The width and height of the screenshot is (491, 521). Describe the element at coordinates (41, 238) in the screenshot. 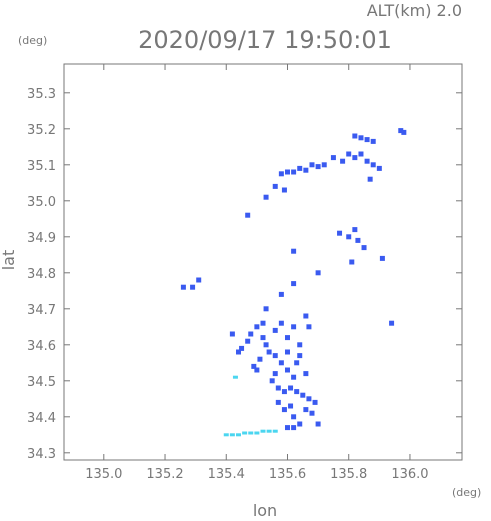

I see `y-tick-label: 34.9` at that location.